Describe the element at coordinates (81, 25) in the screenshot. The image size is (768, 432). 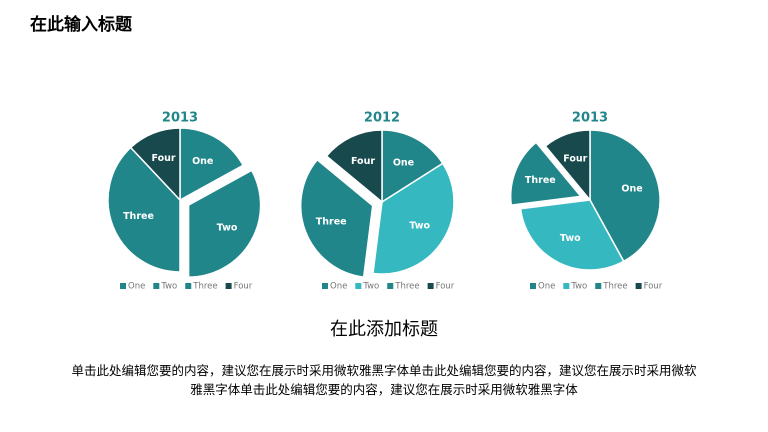
I see `slide-title: 在此输入标题` at that location.